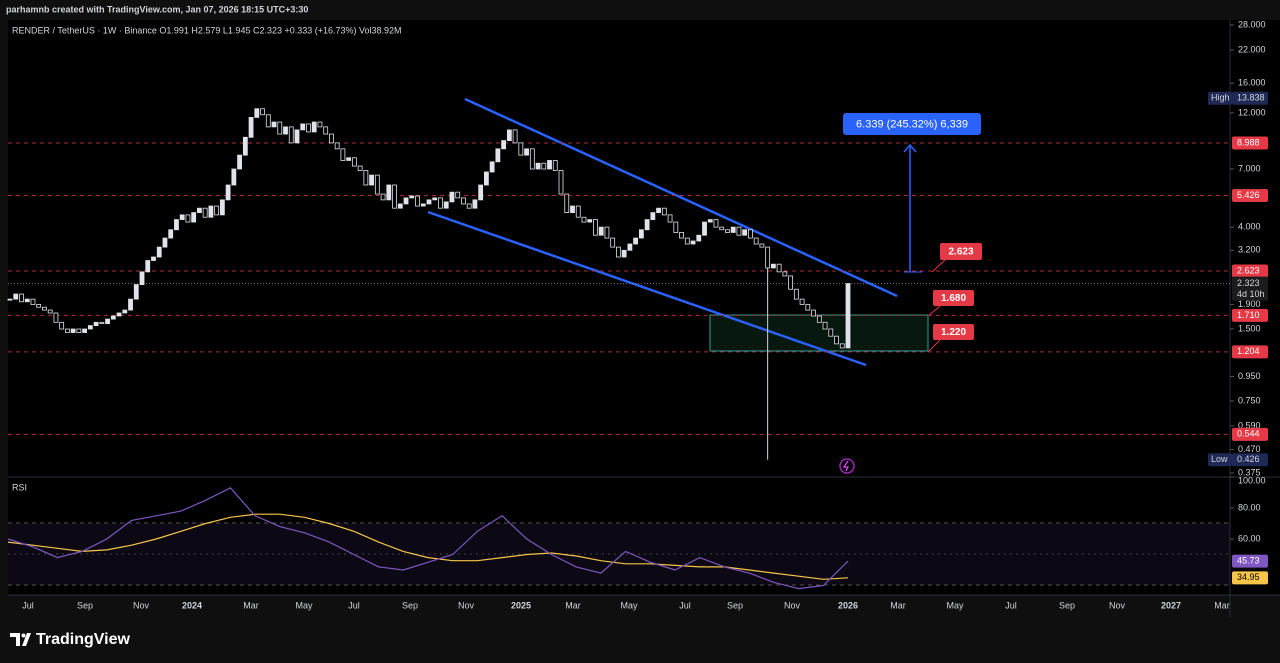 The width and height of the screenshot is (1280, 663). What do you see at coordinates (1248, 283) in the screenshot?
I see `current-label: 2.323` at bounding box center [1248, 283].